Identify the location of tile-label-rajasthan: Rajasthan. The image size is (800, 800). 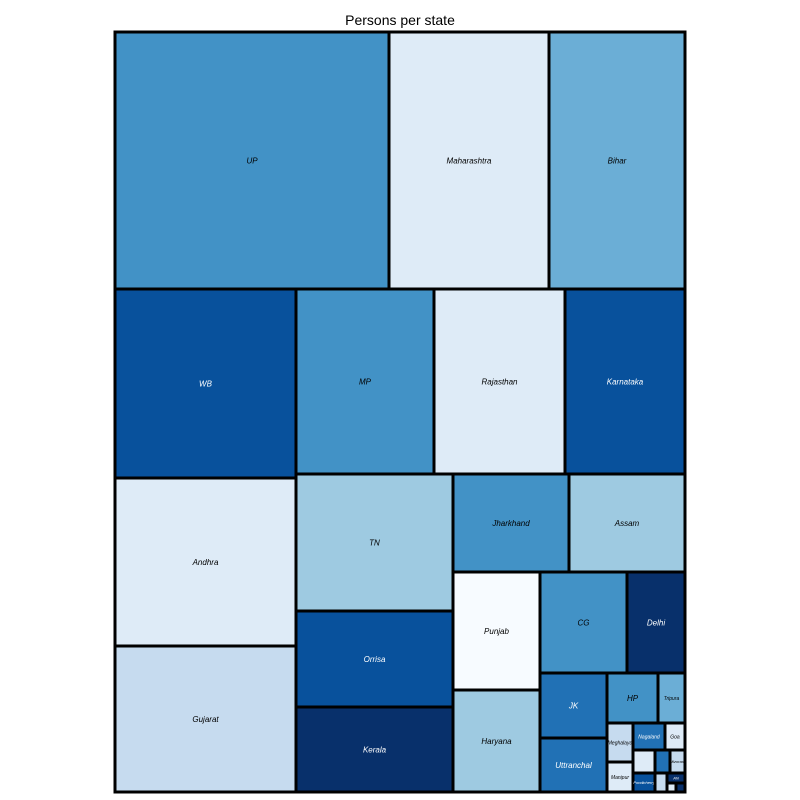
(499, 381).